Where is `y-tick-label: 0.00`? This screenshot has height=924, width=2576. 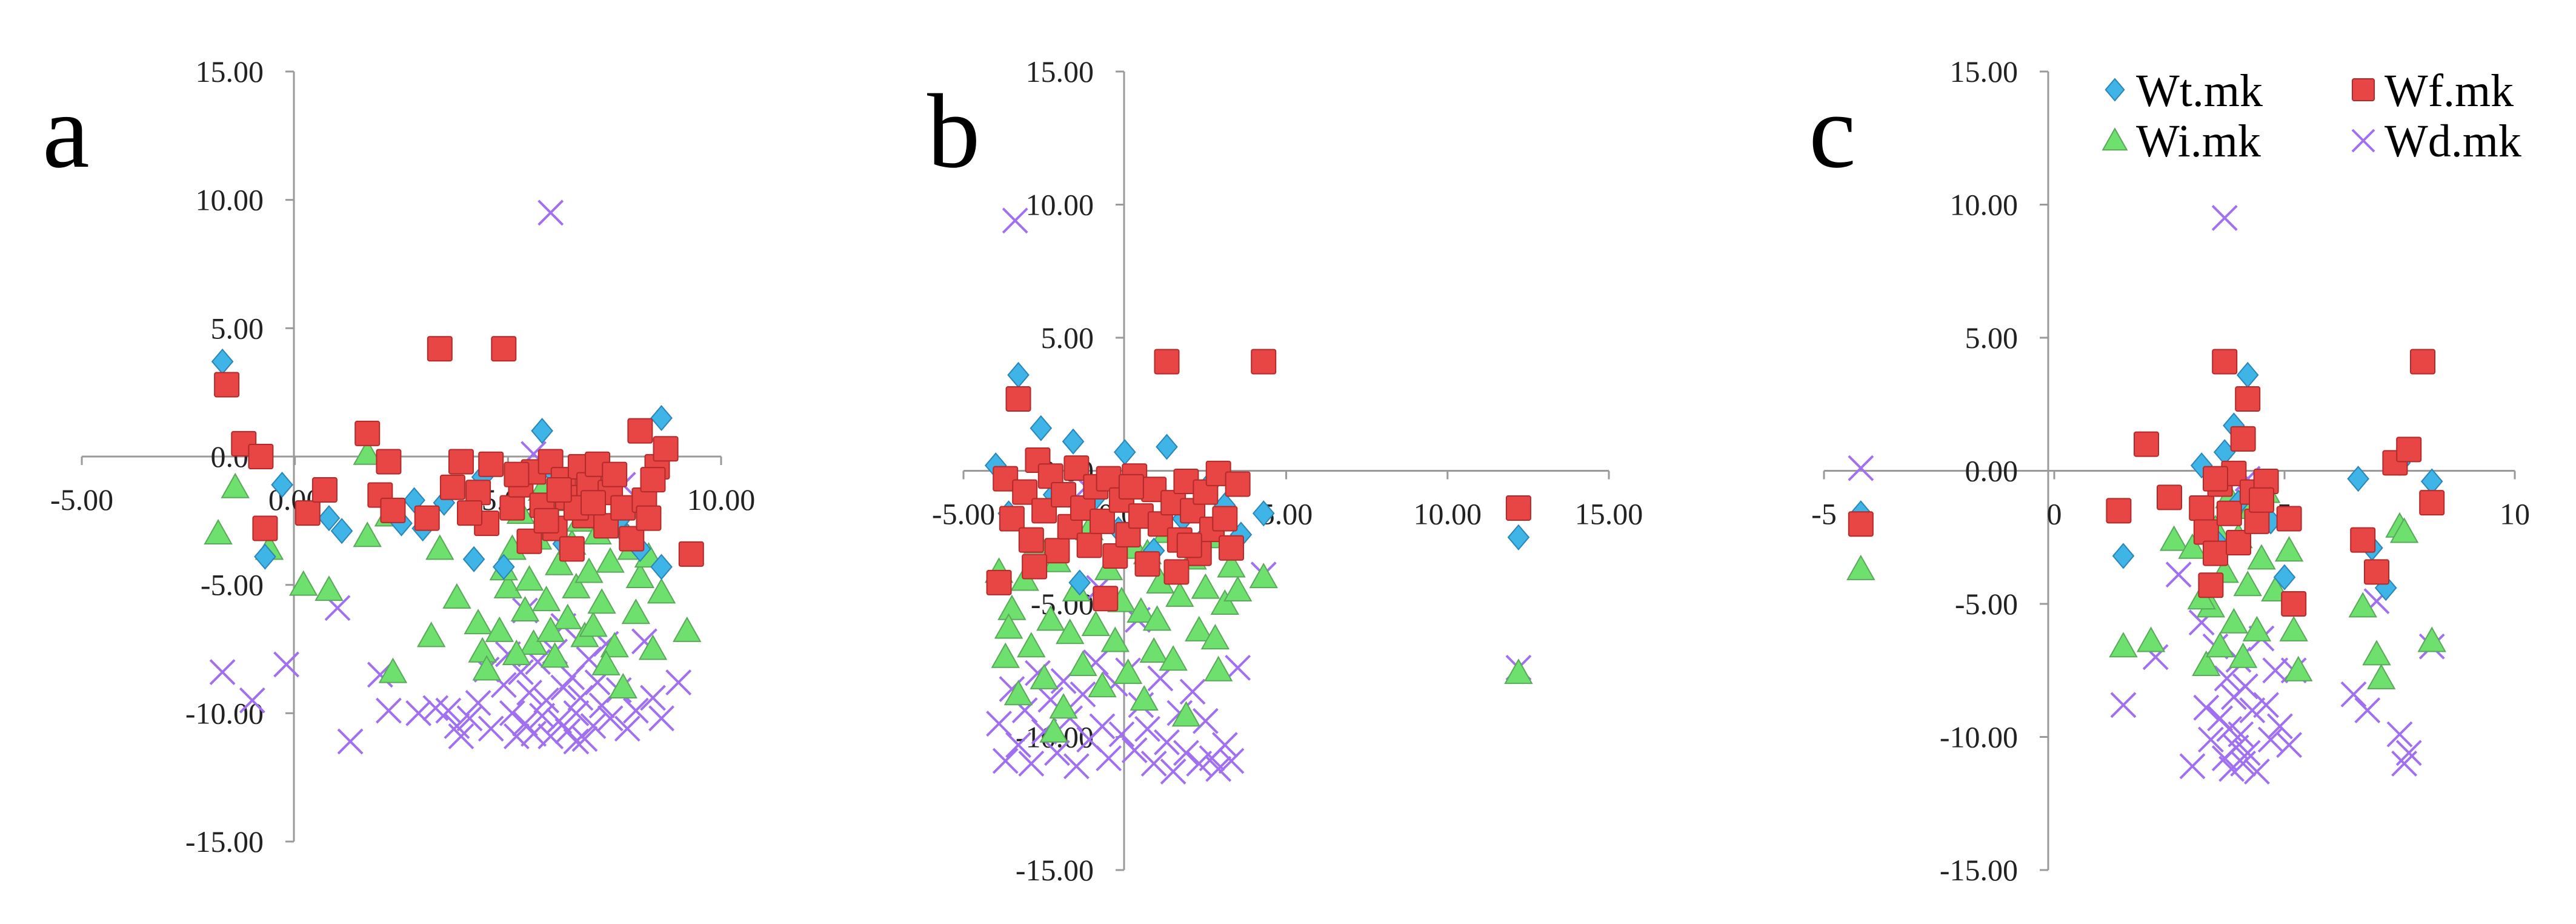
y-tick-label: 0.00 is located at coordinates (1992, 471).